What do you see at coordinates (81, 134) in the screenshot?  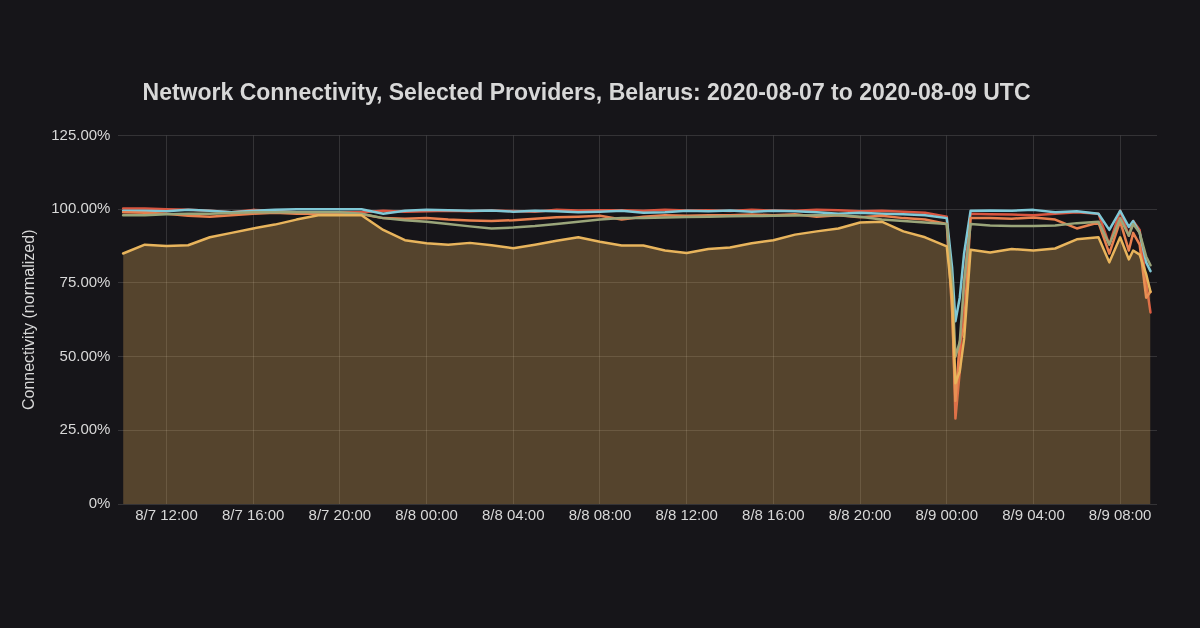 I see `y-tick-label: 125.00%` at bounding box center [81, 134].